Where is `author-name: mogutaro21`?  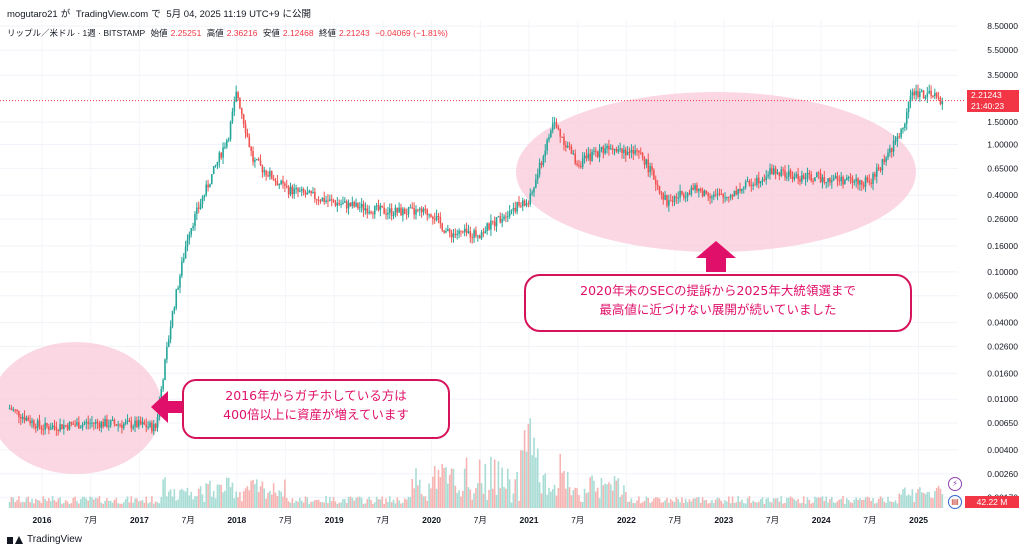 author-name: mogutaro21 is located at coordinates (32, 14).